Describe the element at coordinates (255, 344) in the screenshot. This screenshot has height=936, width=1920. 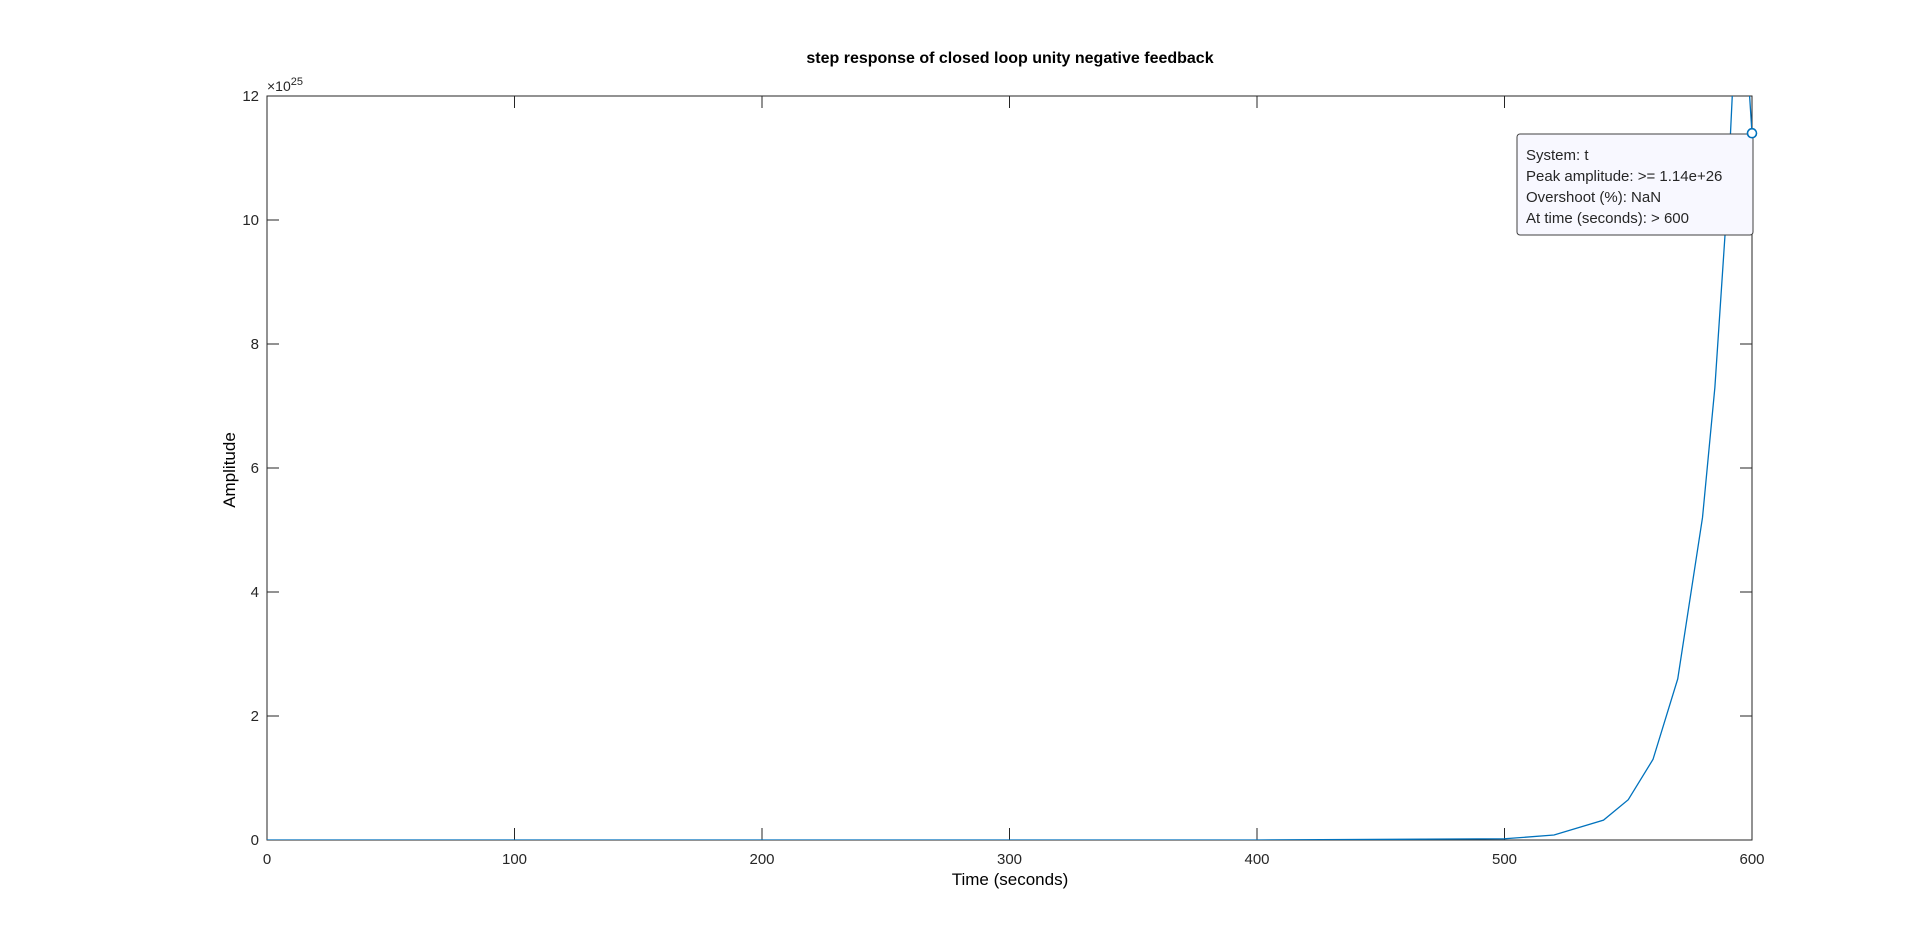
I see `y-tick-label: 8` at that location.